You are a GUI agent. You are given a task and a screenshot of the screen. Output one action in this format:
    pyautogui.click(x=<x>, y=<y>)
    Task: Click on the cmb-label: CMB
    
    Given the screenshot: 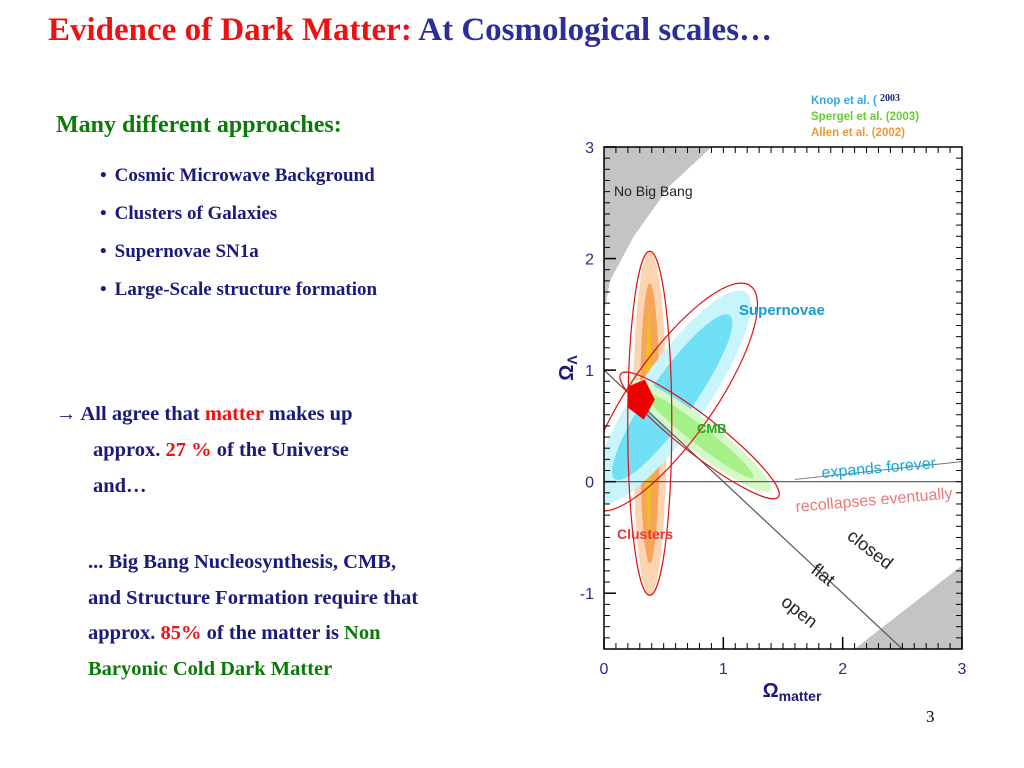 What is the action you would take?
    pyautogui.click(x=712, y=428)
    